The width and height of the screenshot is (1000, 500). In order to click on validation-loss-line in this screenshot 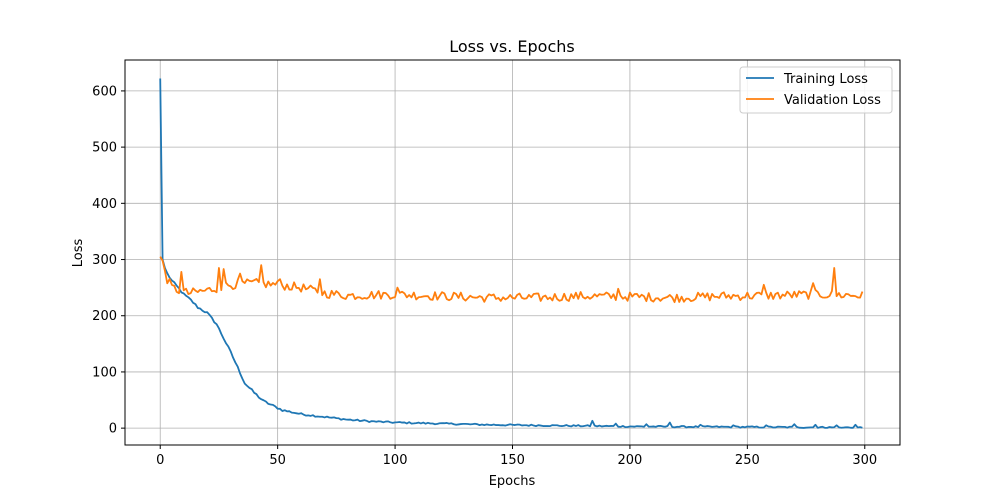, I will do `click(511, 280)`.